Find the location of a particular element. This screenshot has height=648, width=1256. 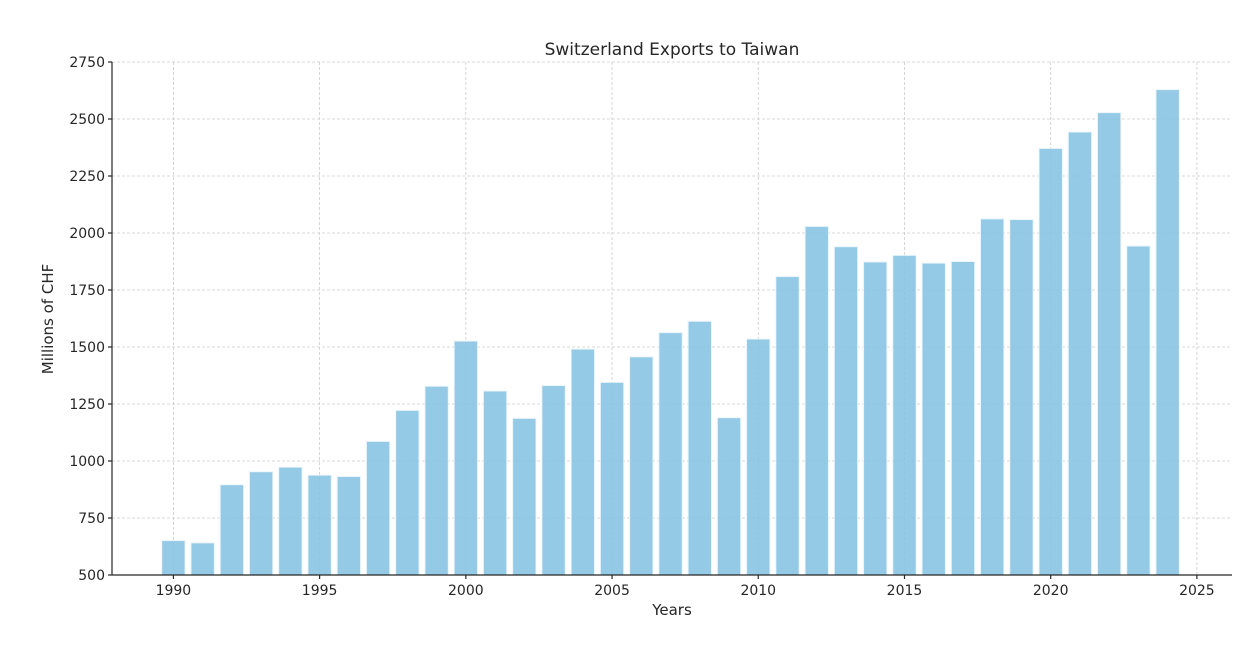

x-tick-label: 1990 is located at coordinates (174, 591).